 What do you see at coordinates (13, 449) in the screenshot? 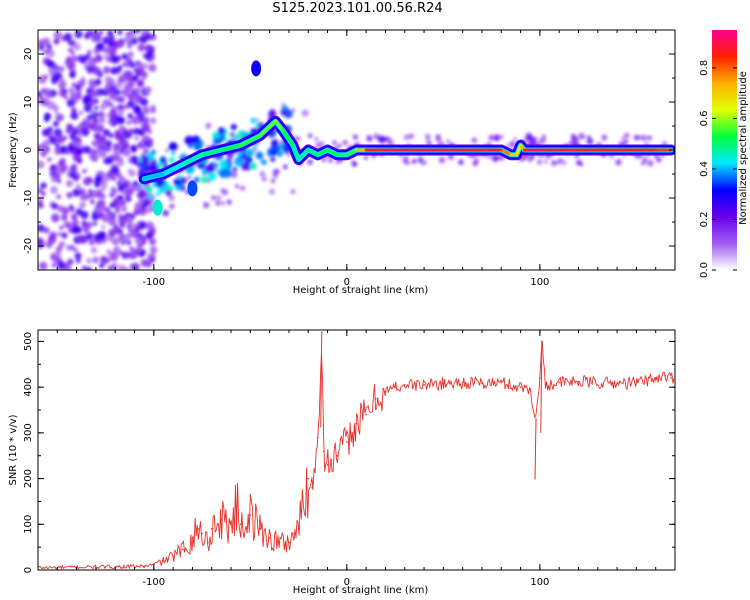
I see `snr-ylabel: SNR (10 * v/v)` at bounding box center [13, 449].